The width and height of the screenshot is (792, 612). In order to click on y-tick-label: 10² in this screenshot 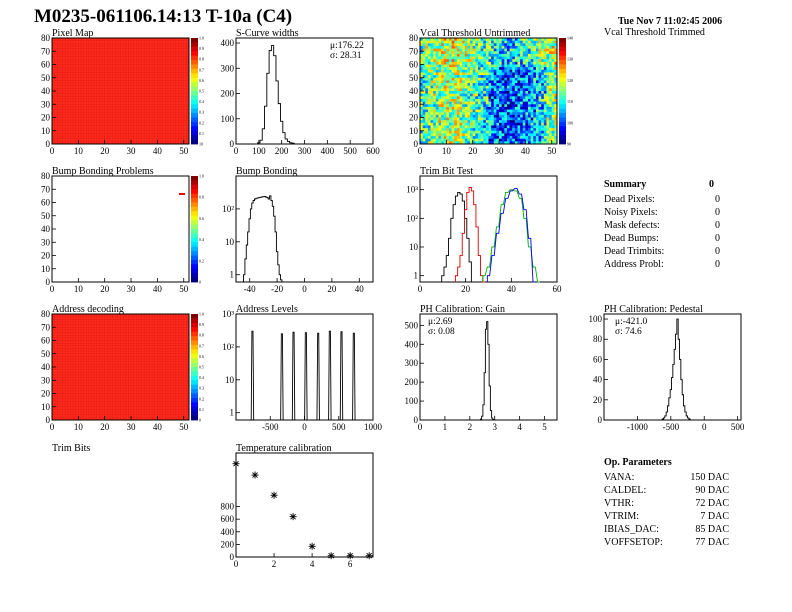, I will do `click(228, 209)`.